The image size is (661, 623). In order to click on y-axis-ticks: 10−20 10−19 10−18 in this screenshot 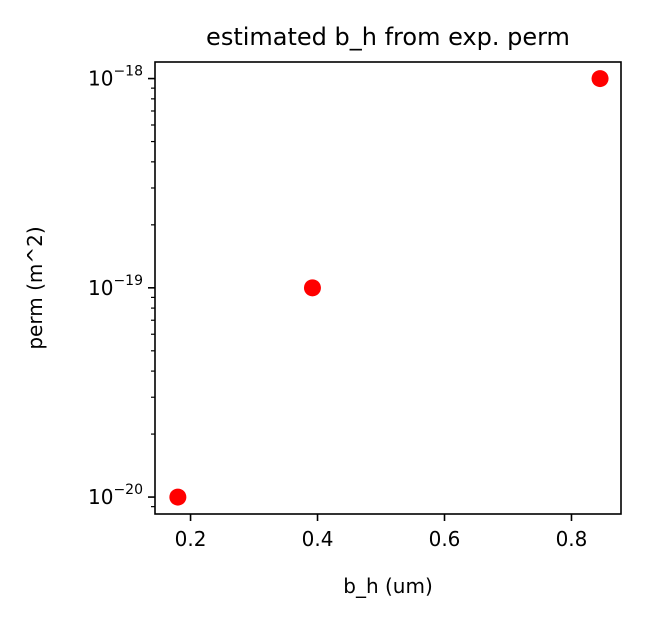, I will do `click(121, 286)`.